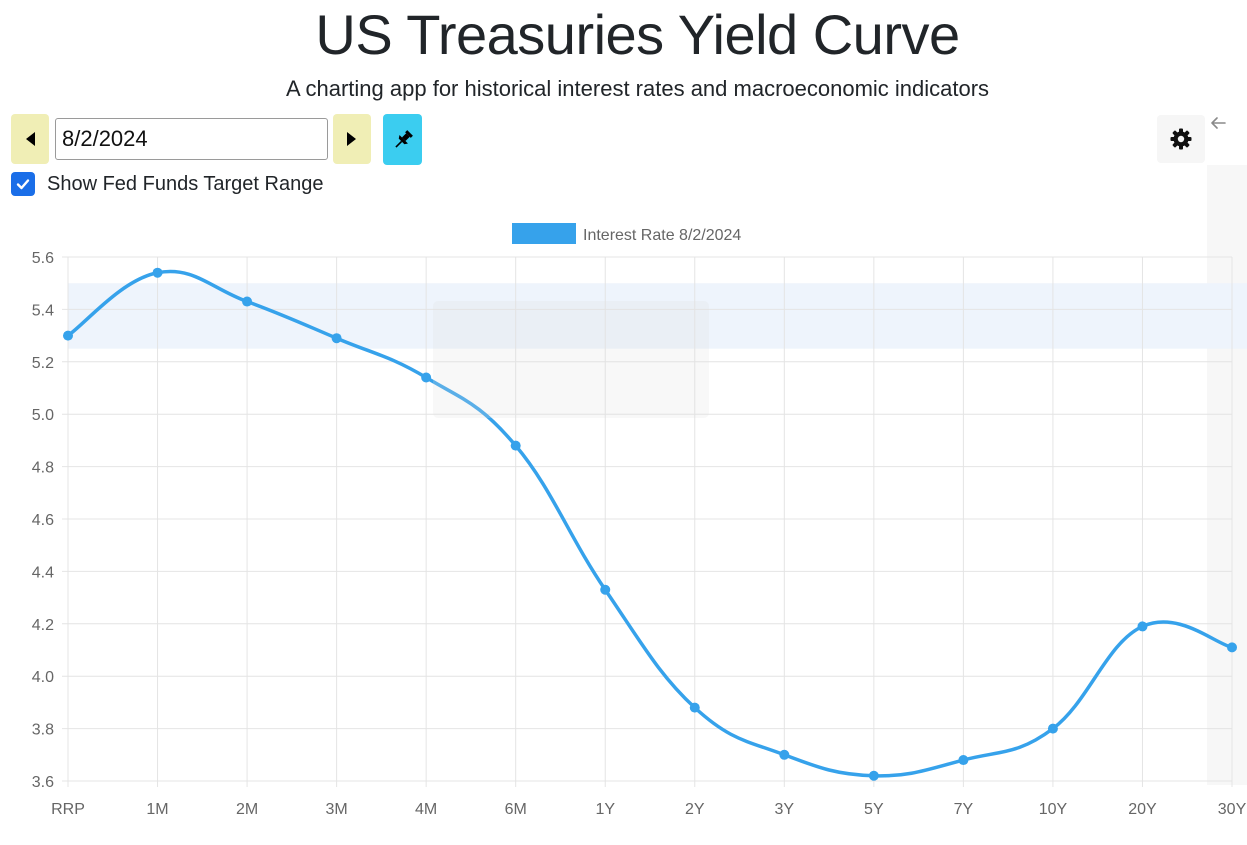 This screenshot has width=1247, height=845. I want to click on y-tick-label: 4.2, so click(43, 625).